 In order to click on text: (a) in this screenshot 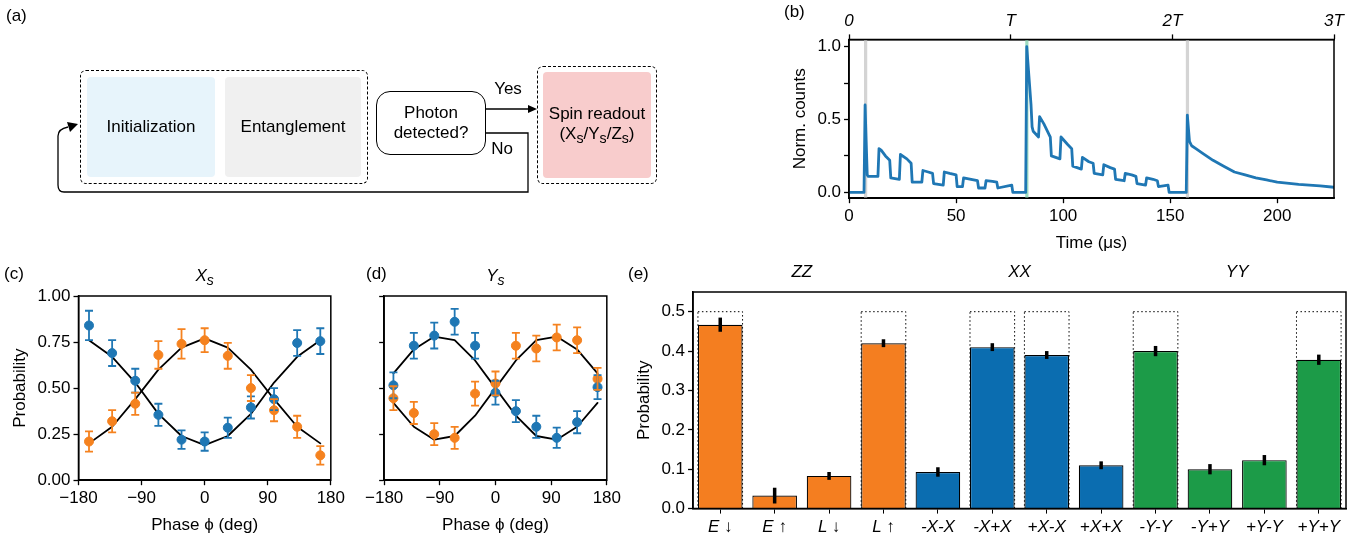, I will do `click(16, 16)`.